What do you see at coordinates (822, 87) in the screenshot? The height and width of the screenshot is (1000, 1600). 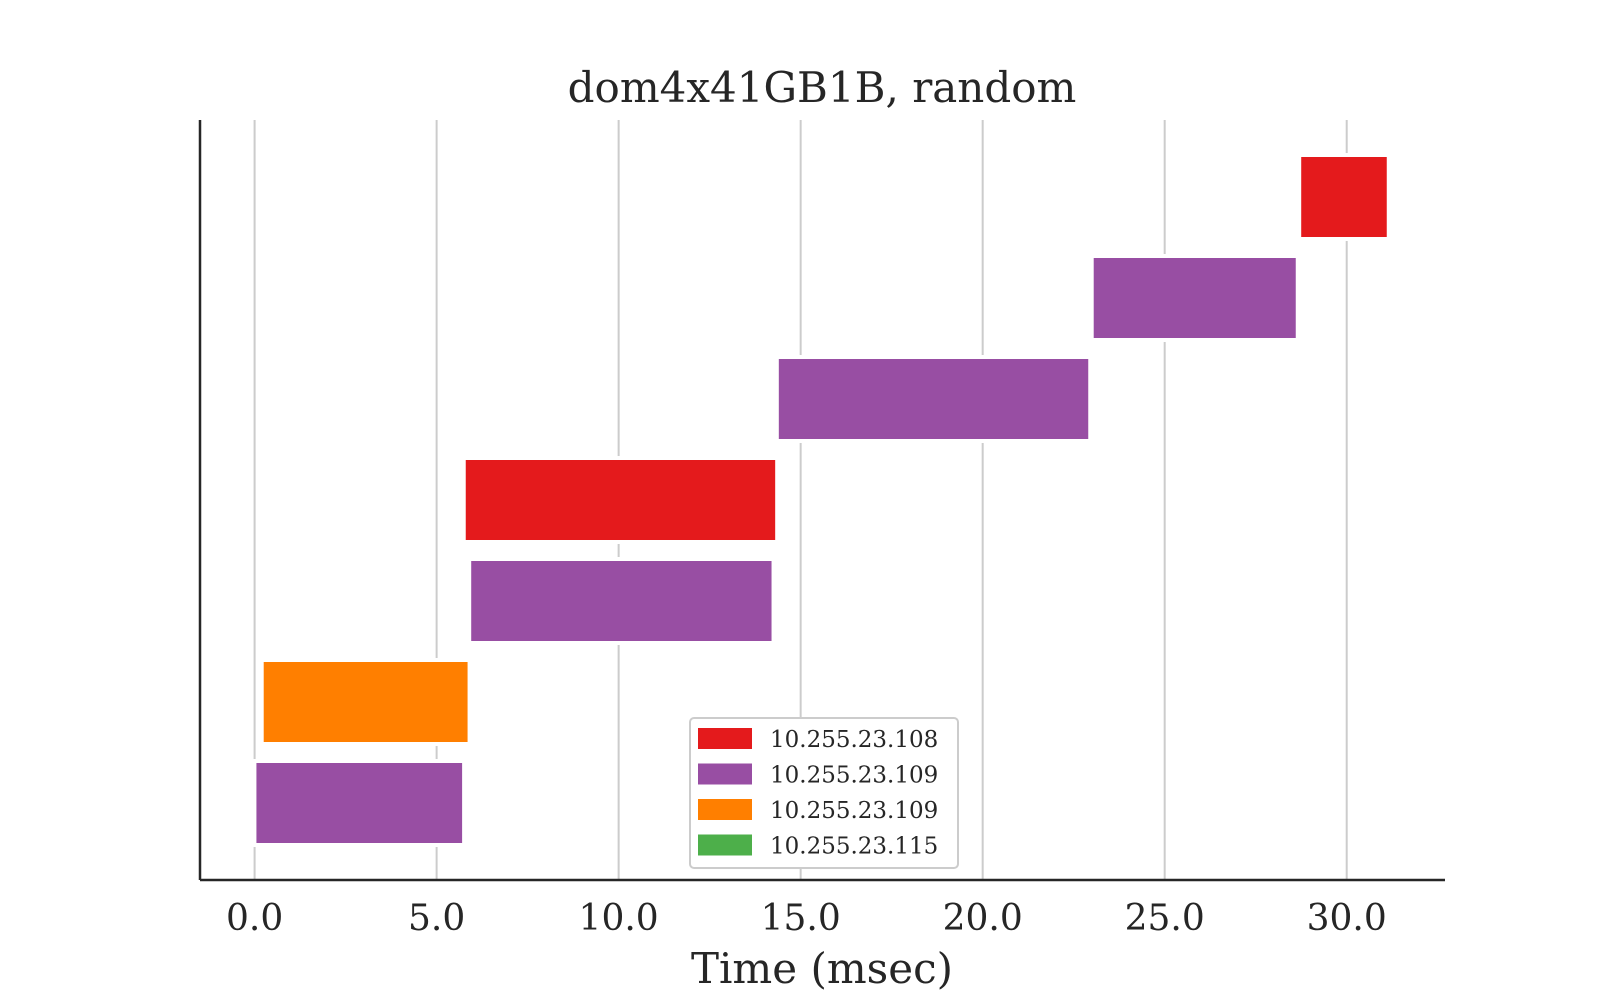 I see `chart-title: dom4x41GB1B, random` at bounding box center [822, 87].